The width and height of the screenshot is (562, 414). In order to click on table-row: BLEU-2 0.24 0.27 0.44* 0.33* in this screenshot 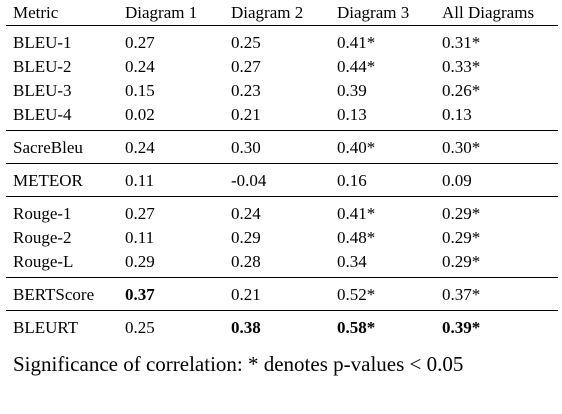, I will do `click(282, 67)`.